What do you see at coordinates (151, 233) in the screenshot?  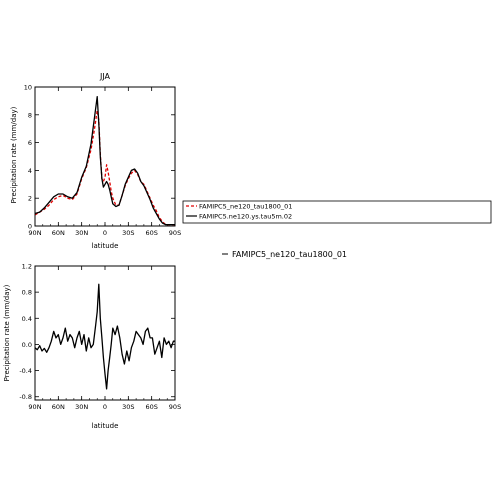 I see `top-xtick-label: 60S` at bounding box center [151, 233].